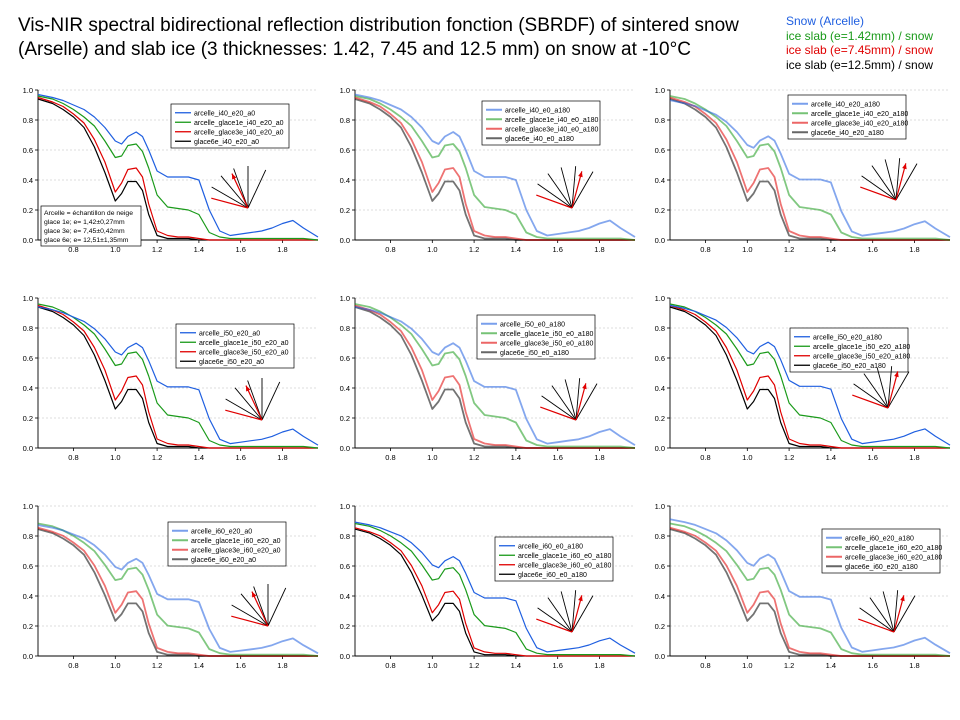 This screenshot has width=960, height=720. I want to click on note-line: glace 1e; e= 1,42±0,27mm, so click(84, 222).